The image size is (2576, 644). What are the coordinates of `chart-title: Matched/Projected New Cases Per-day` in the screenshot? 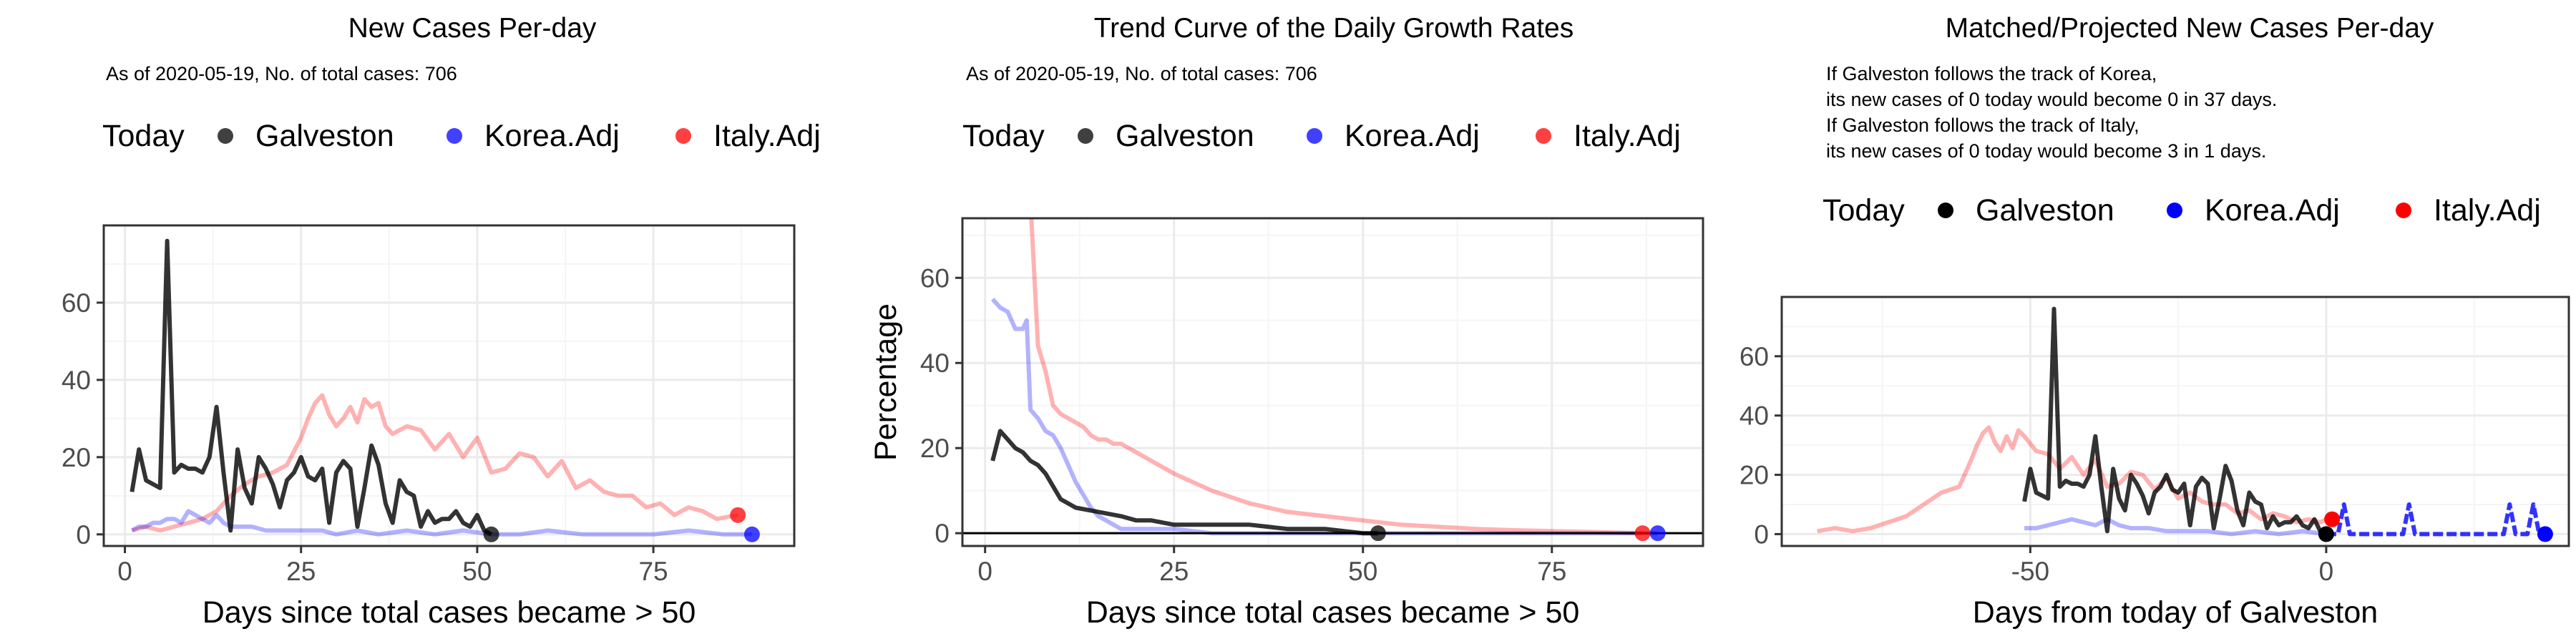 It's located at (2190, 28).